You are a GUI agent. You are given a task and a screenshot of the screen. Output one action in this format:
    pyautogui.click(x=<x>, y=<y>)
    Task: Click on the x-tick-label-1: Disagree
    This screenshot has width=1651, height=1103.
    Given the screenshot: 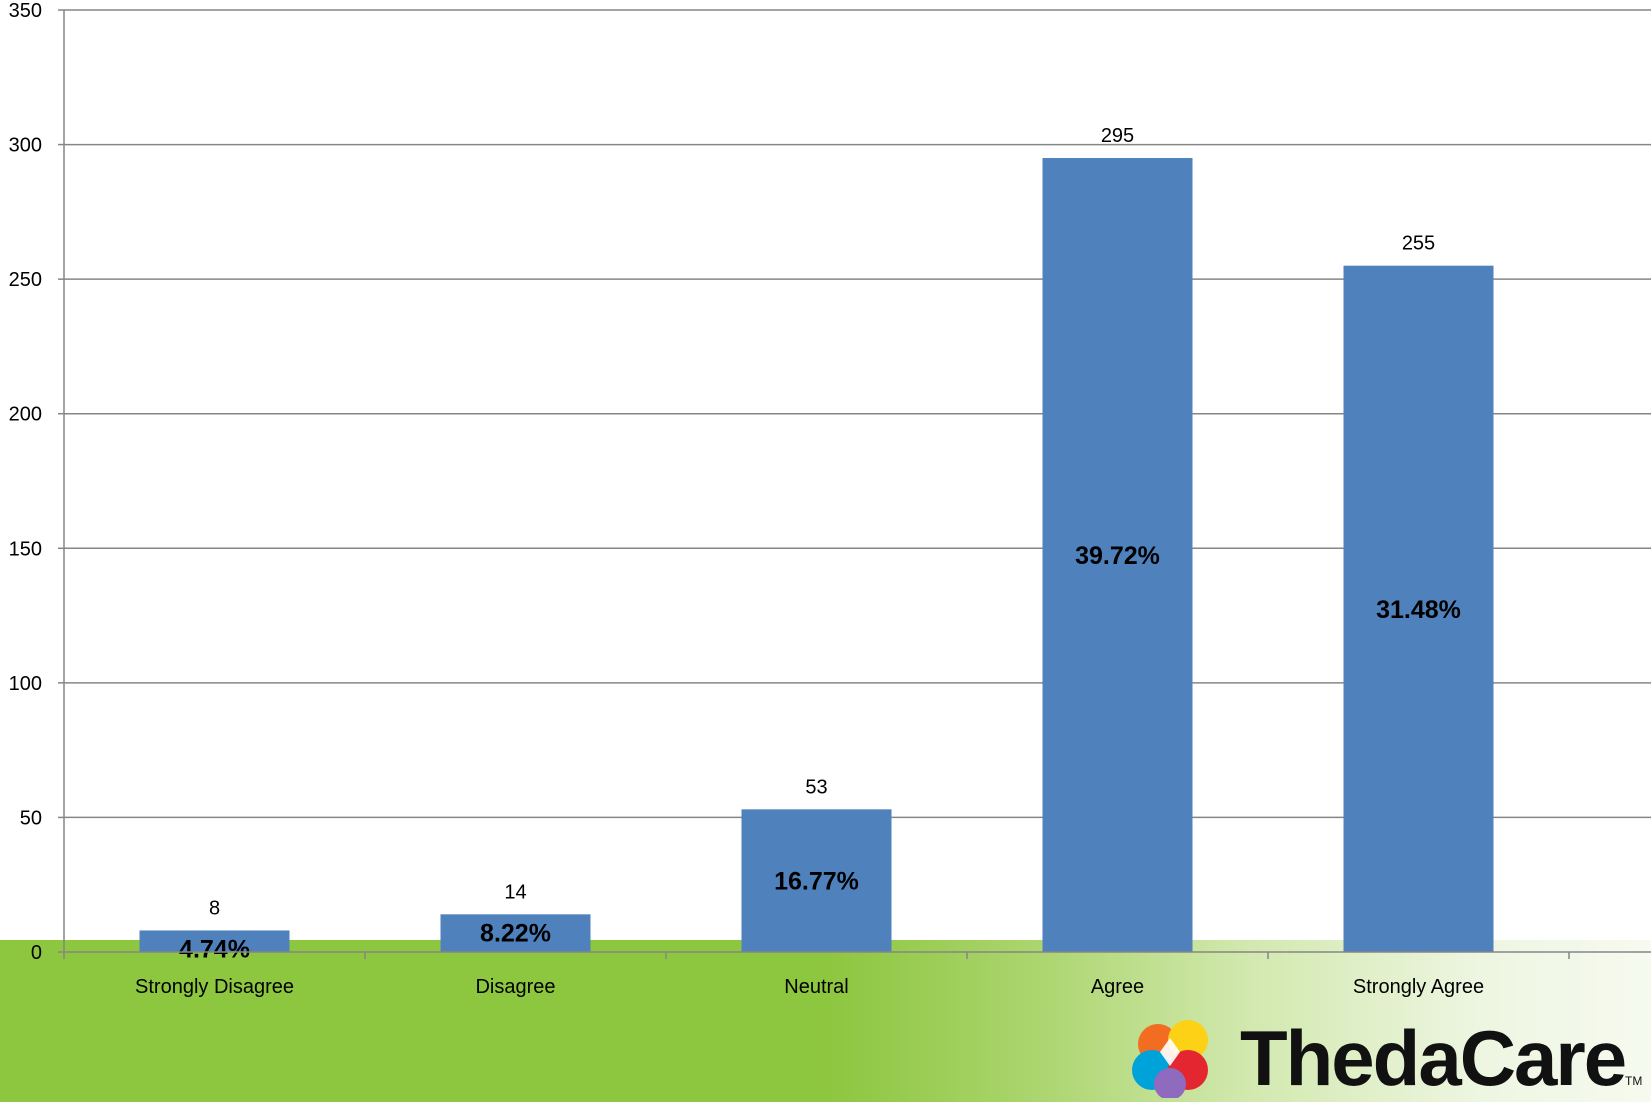 What is the action you would take?
    pyautogui.click(x=515, y=987)
    